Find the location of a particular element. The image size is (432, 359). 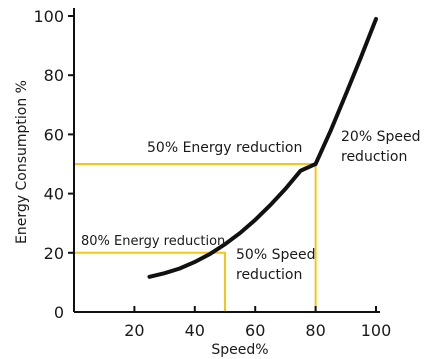

y-tick-label-1: 20 is located at coordinates (54, 253).